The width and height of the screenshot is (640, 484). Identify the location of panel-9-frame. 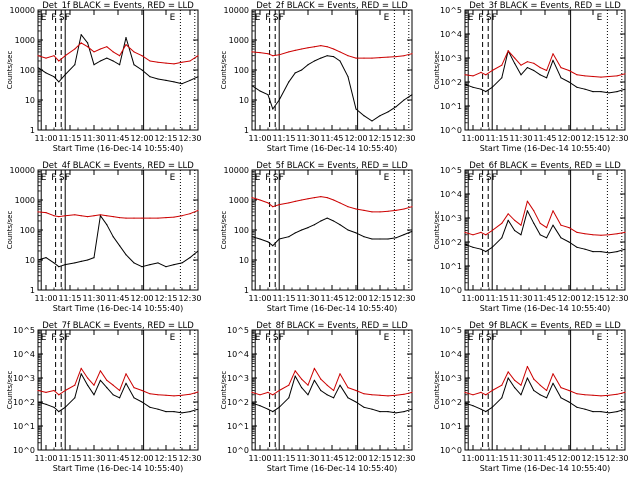
(545, 390).